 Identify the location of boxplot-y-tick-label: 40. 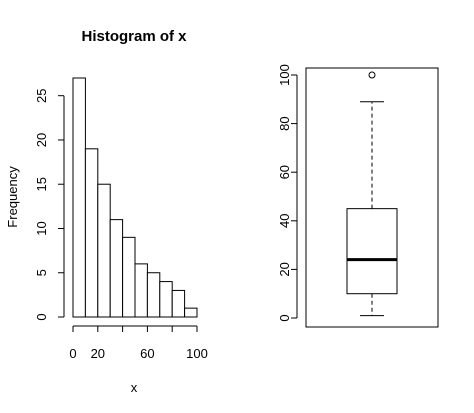
(284, 221).